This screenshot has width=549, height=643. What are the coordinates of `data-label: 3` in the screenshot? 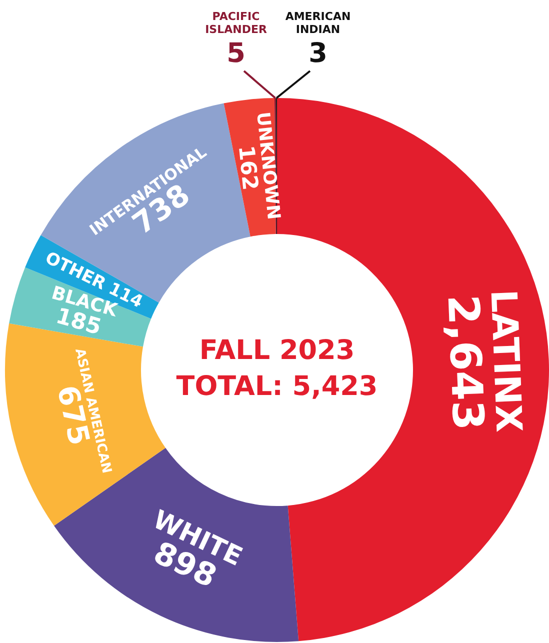 It's located at (318, 54).